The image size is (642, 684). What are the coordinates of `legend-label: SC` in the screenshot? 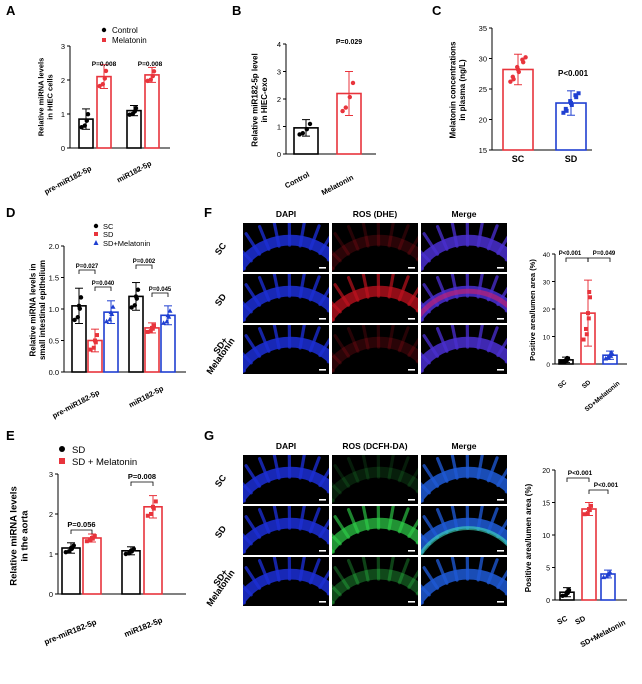 It's located at (108, 226).